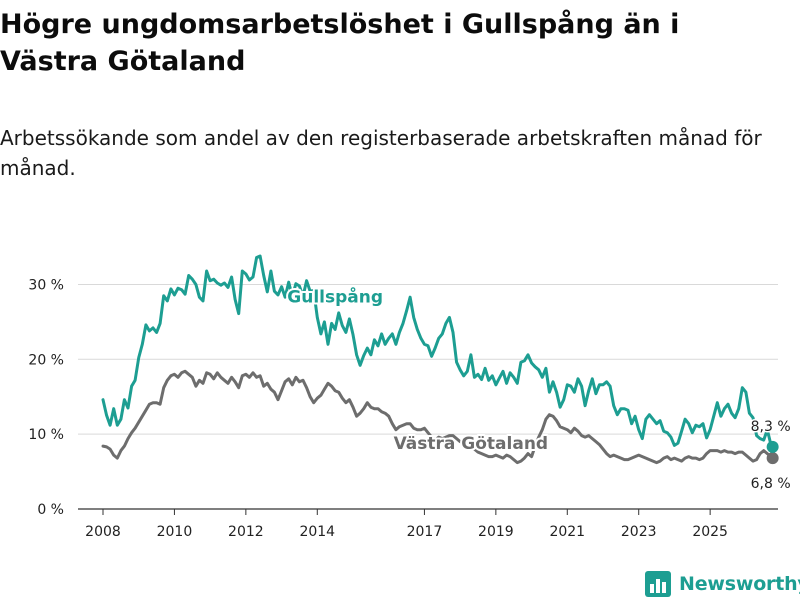 The width and height of the screenshot is (800, 600). Describe the element at coordinates (46, 397) in the screenshot. I see `y-axis: 0 % 10 % 20 % 30 %` at that location.